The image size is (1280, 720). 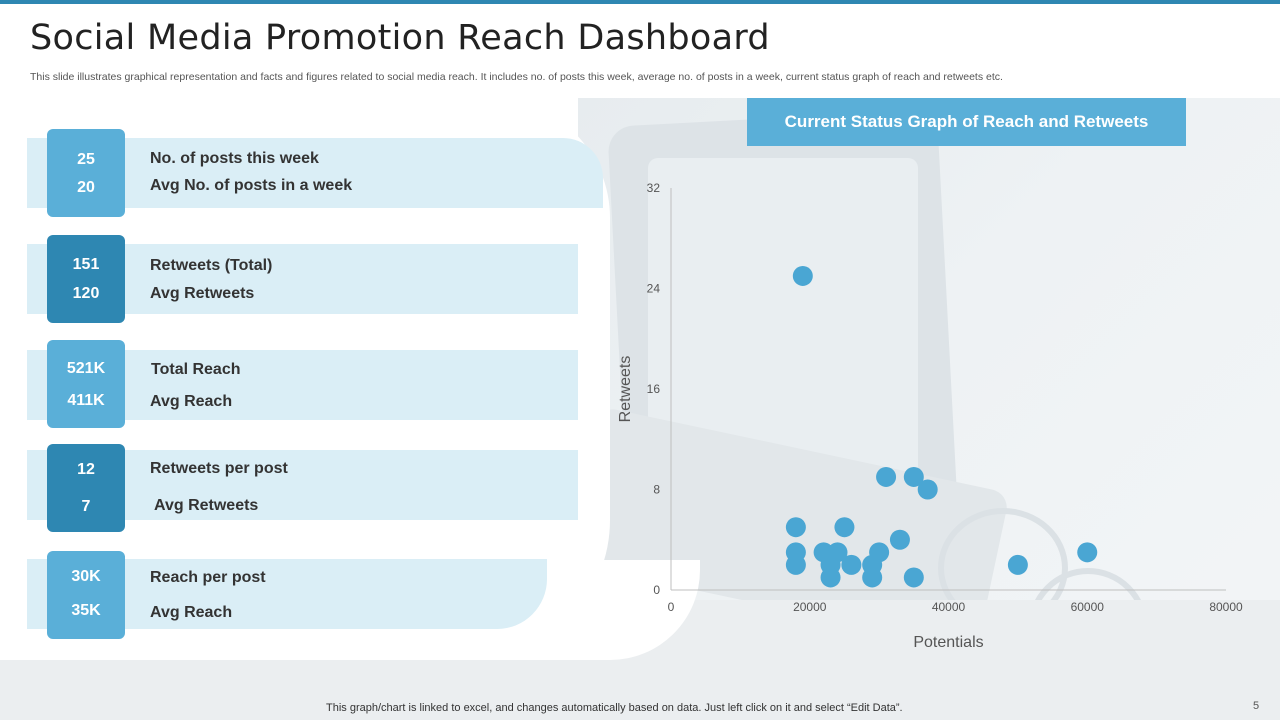 What do you see at coordinates (86, 400) in the screenshot?
I see `stat-value-secondary: 411K` at bounding box center [86, 400].